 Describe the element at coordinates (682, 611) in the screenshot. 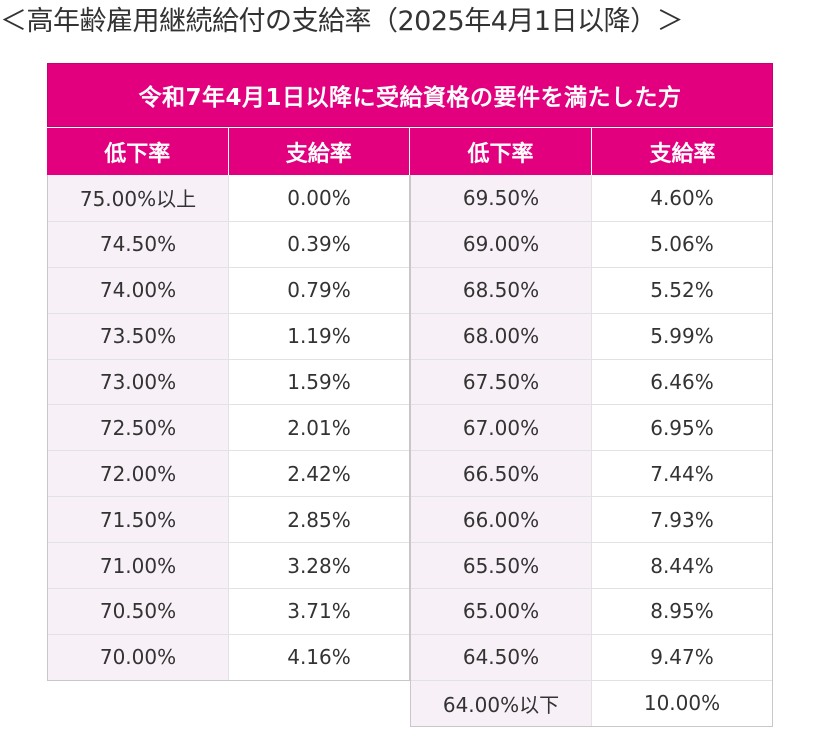

I see `payment-rate-cell: 8.95%` at that location.